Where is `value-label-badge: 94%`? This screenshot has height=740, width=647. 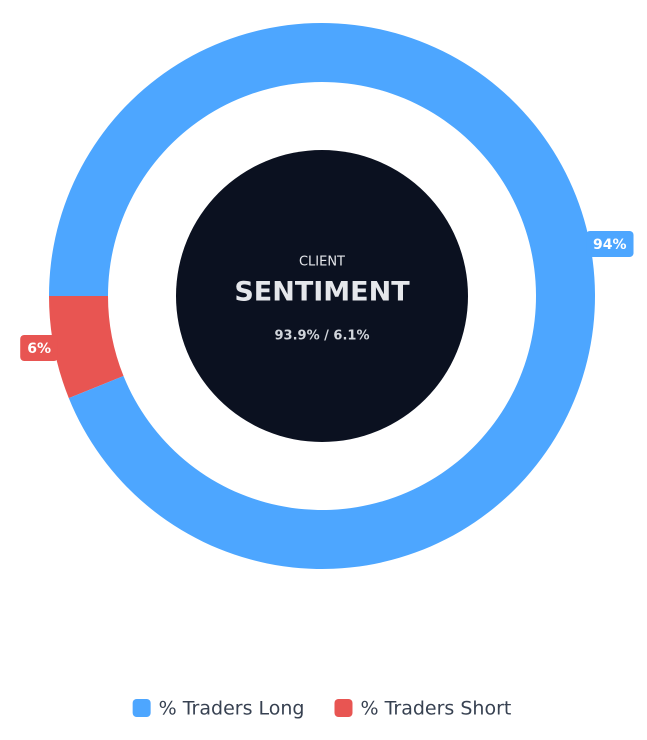
value-label-badge: 94% is located at coordinates (610, 244).